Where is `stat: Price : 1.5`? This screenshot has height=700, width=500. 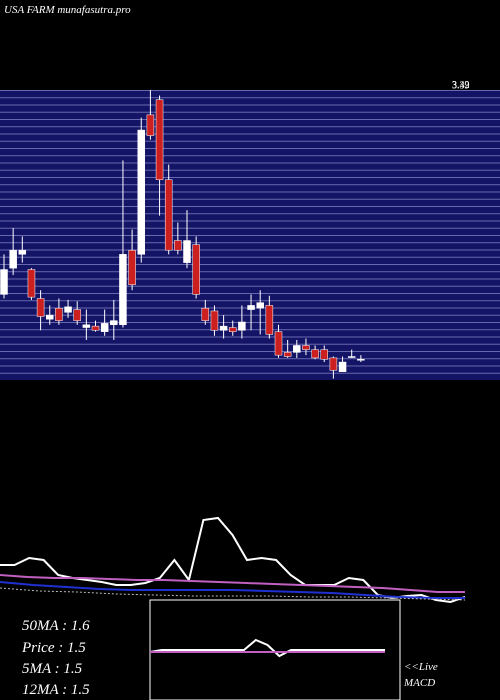 stat: Price : 1.5 is located at coordinates (53, 648).